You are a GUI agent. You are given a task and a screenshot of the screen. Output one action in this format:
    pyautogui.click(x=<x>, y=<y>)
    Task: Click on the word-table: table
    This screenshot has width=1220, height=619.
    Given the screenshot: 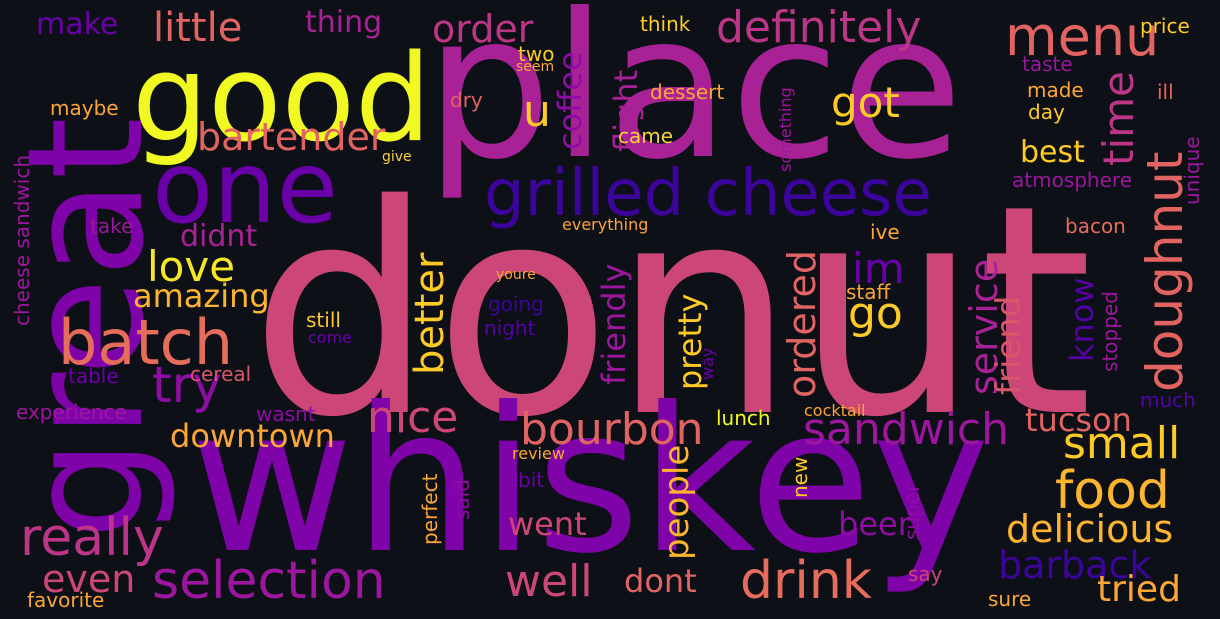 What is the action you would take?
    pyautogui.click(x=93, y=376)
    